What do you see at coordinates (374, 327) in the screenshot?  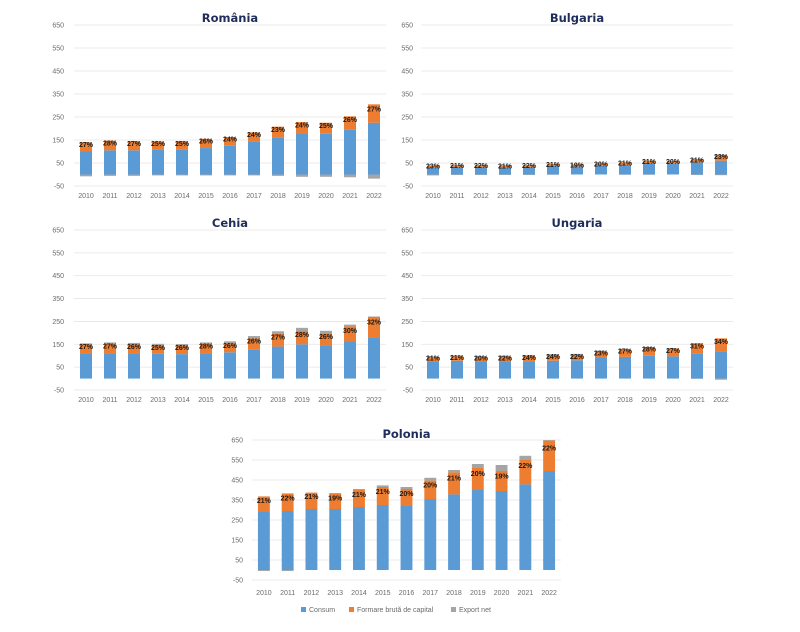 I see `bar-formare-bruta-de-capital-2022` at bounding box center [374, 327].